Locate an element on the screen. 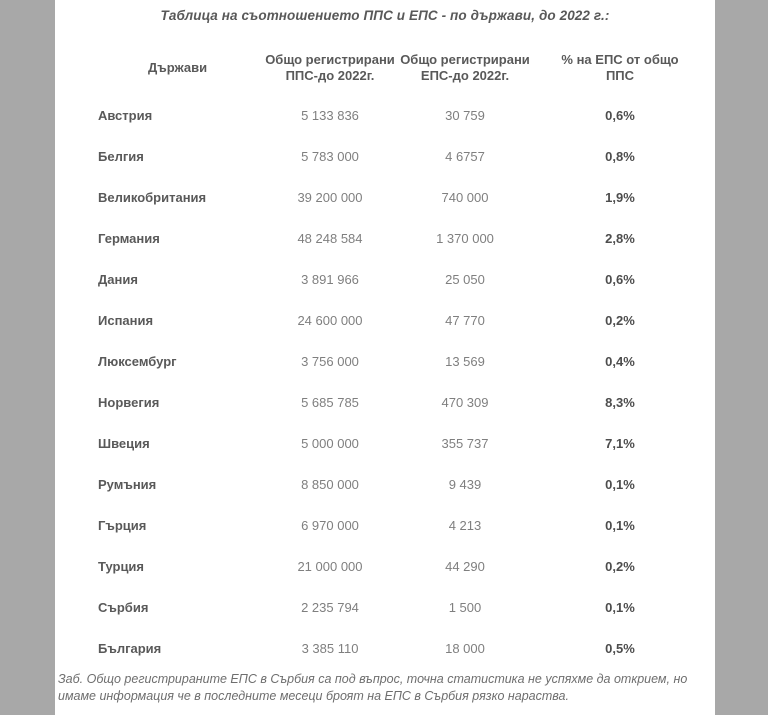 This screenshot has height=715, width=768. pps-cell: 3 385 110 is located at coordinates (330, 648).